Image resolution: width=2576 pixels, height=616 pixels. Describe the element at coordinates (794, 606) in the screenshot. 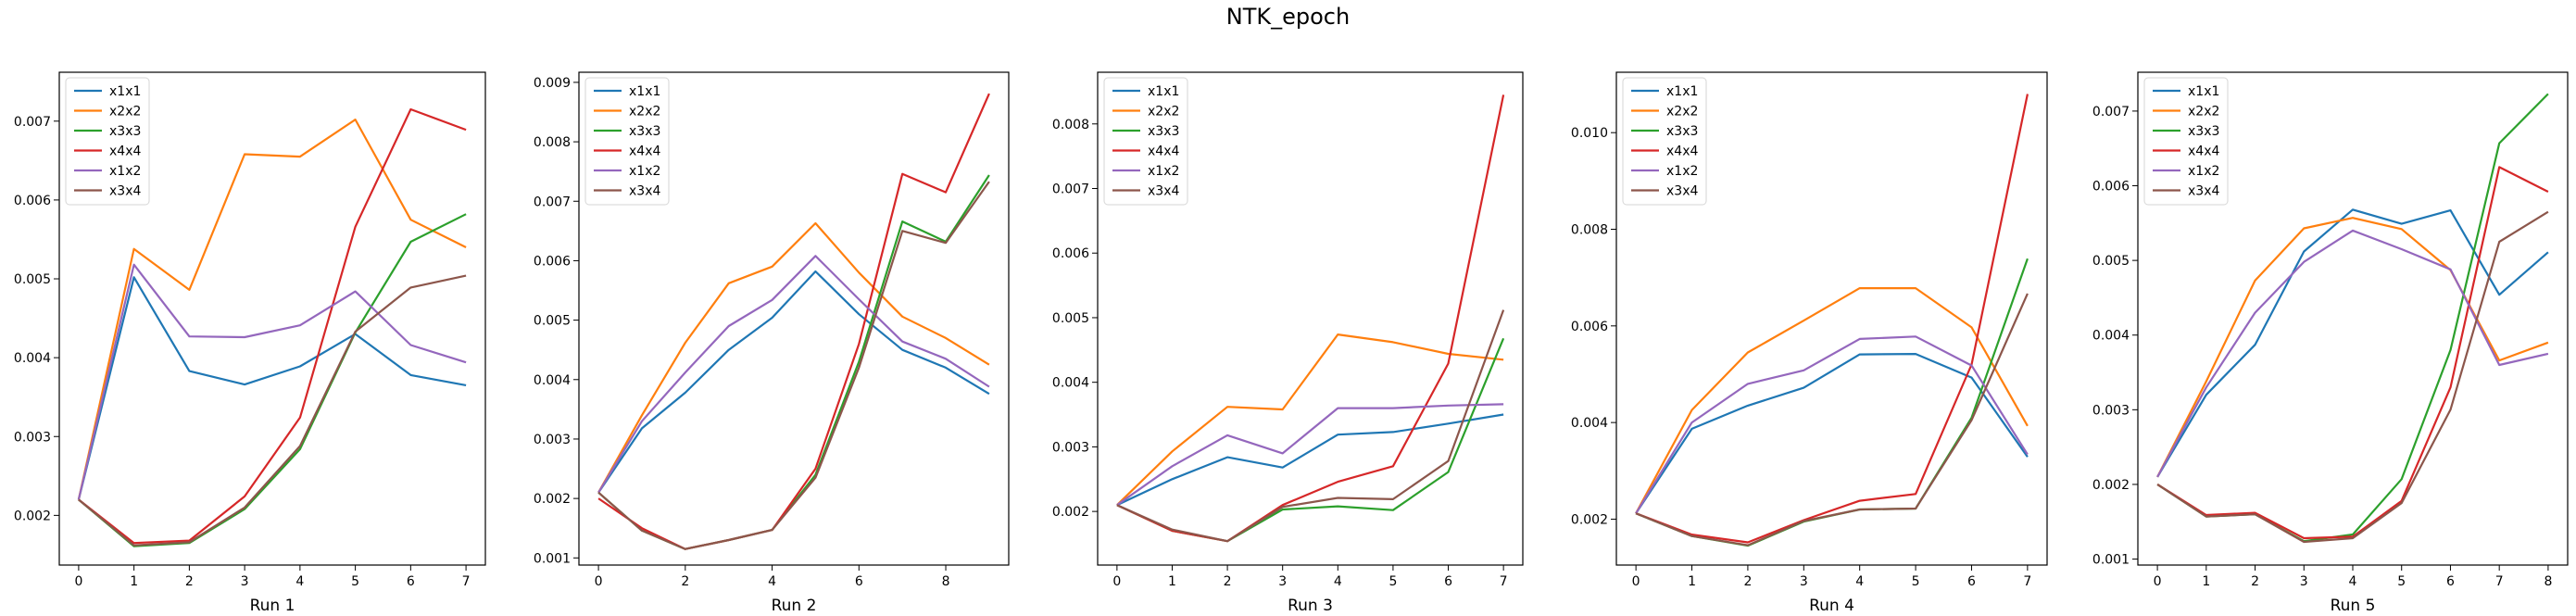

I see `x-axis-label: Run 2` at that location.